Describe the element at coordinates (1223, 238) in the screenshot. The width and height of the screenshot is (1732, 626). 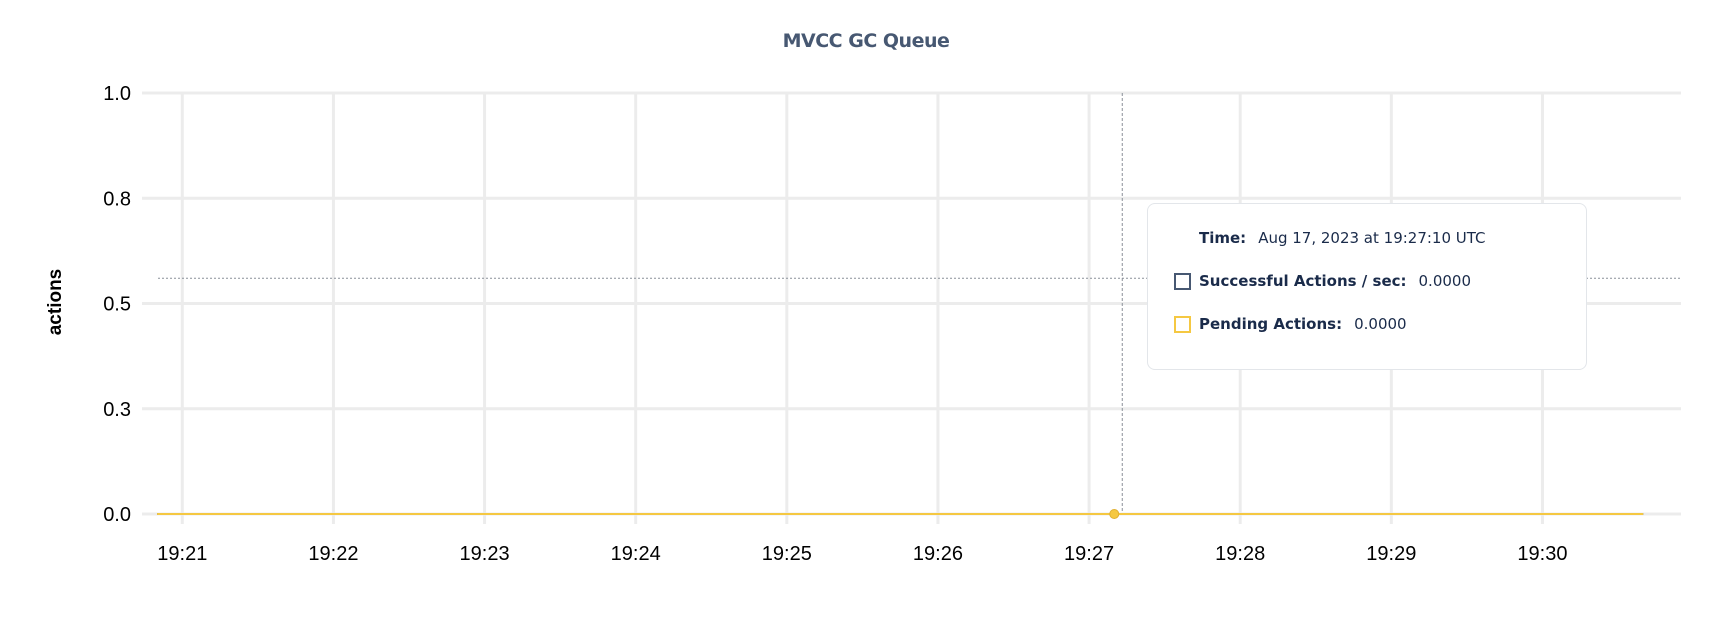
I see `tooltip-time-label: Time:` at that location.